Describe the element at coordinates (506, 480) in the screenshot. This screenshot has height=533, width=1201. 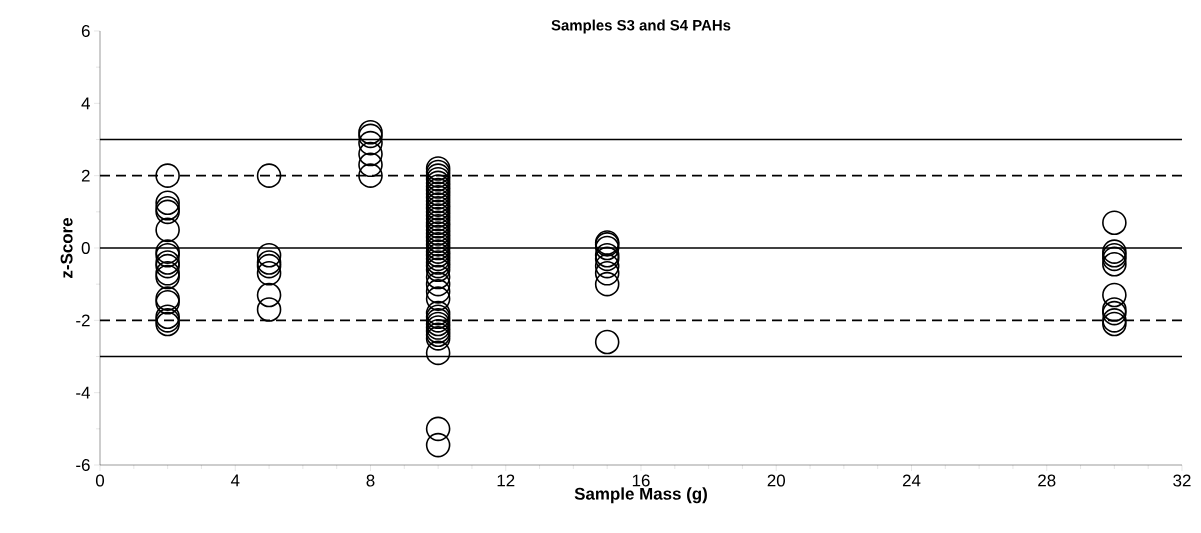
I see `x-tick-label: 12` at that location.